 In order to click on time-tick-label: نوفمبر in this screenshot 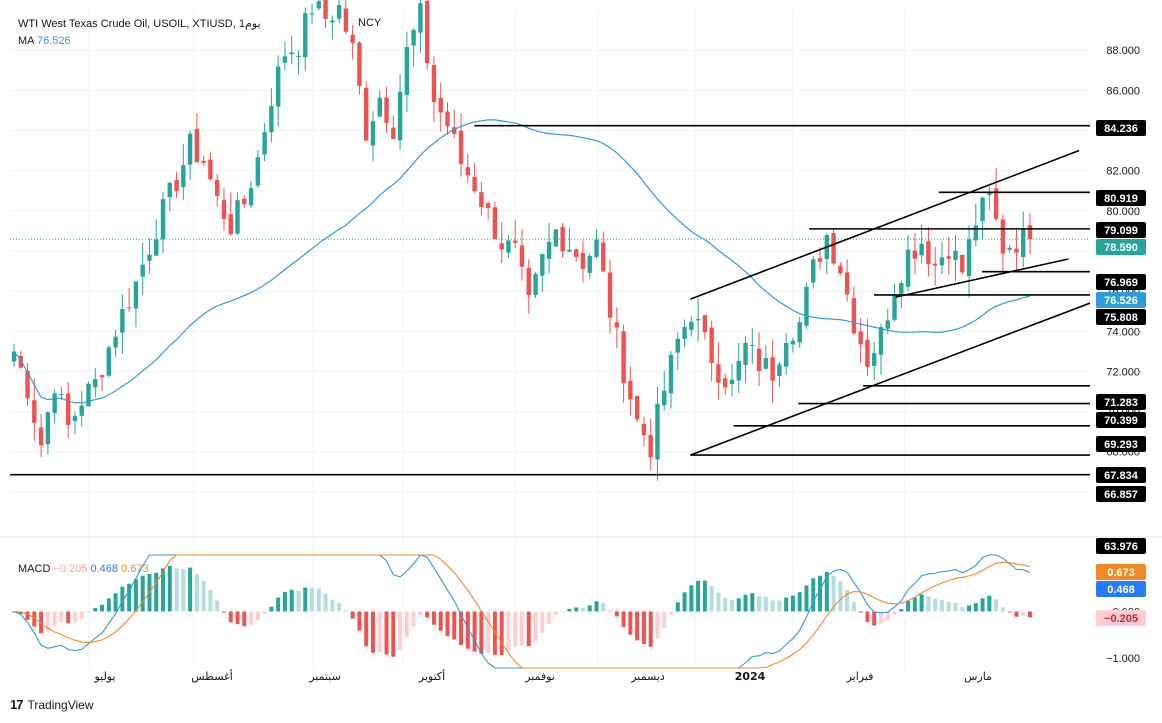, I will do `click(539, 676)`.